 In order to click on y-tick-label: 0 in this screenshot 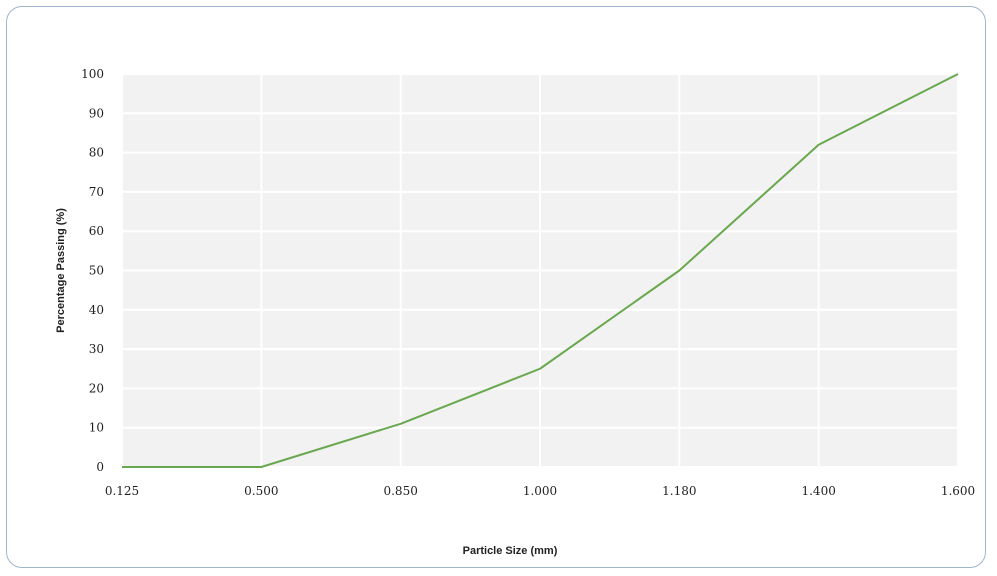, I will do `click(100, 467)`.